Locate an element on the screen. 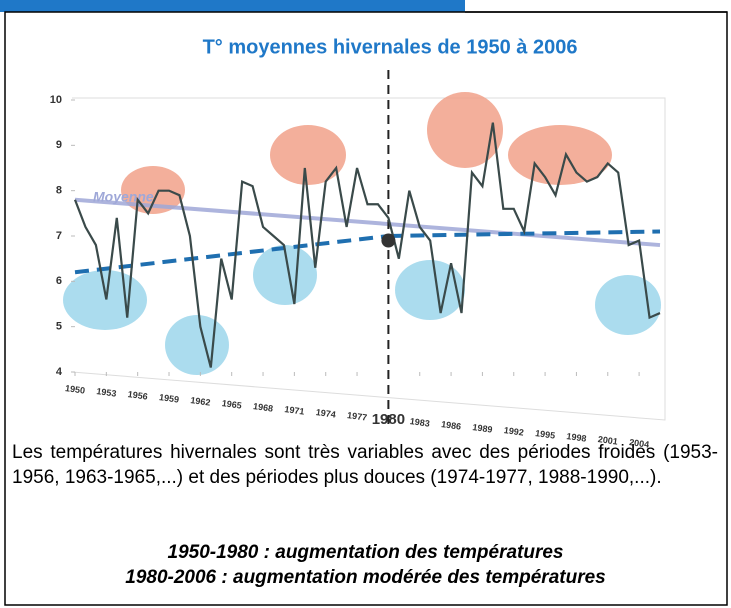 The width and height of the screenshot is (731, 608). x-tick-label: 1998 is located at coordinates (576, 437).